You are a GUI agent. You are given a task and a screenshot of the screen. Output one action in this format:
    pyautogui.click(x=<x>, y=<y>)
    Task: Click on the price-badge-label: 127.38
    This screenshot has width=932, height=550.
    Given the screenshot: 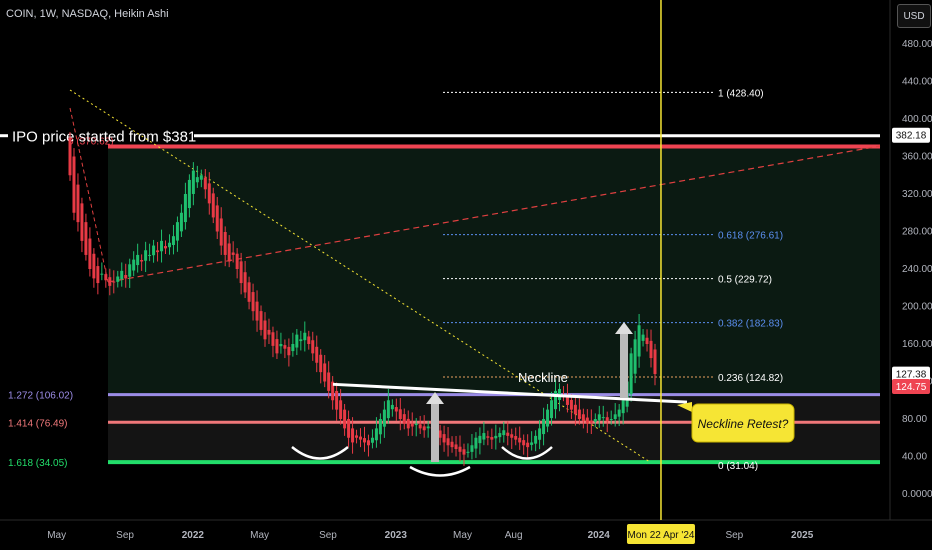 What is the action you would take?
    pyautogui.click(x=911, y=375)
    